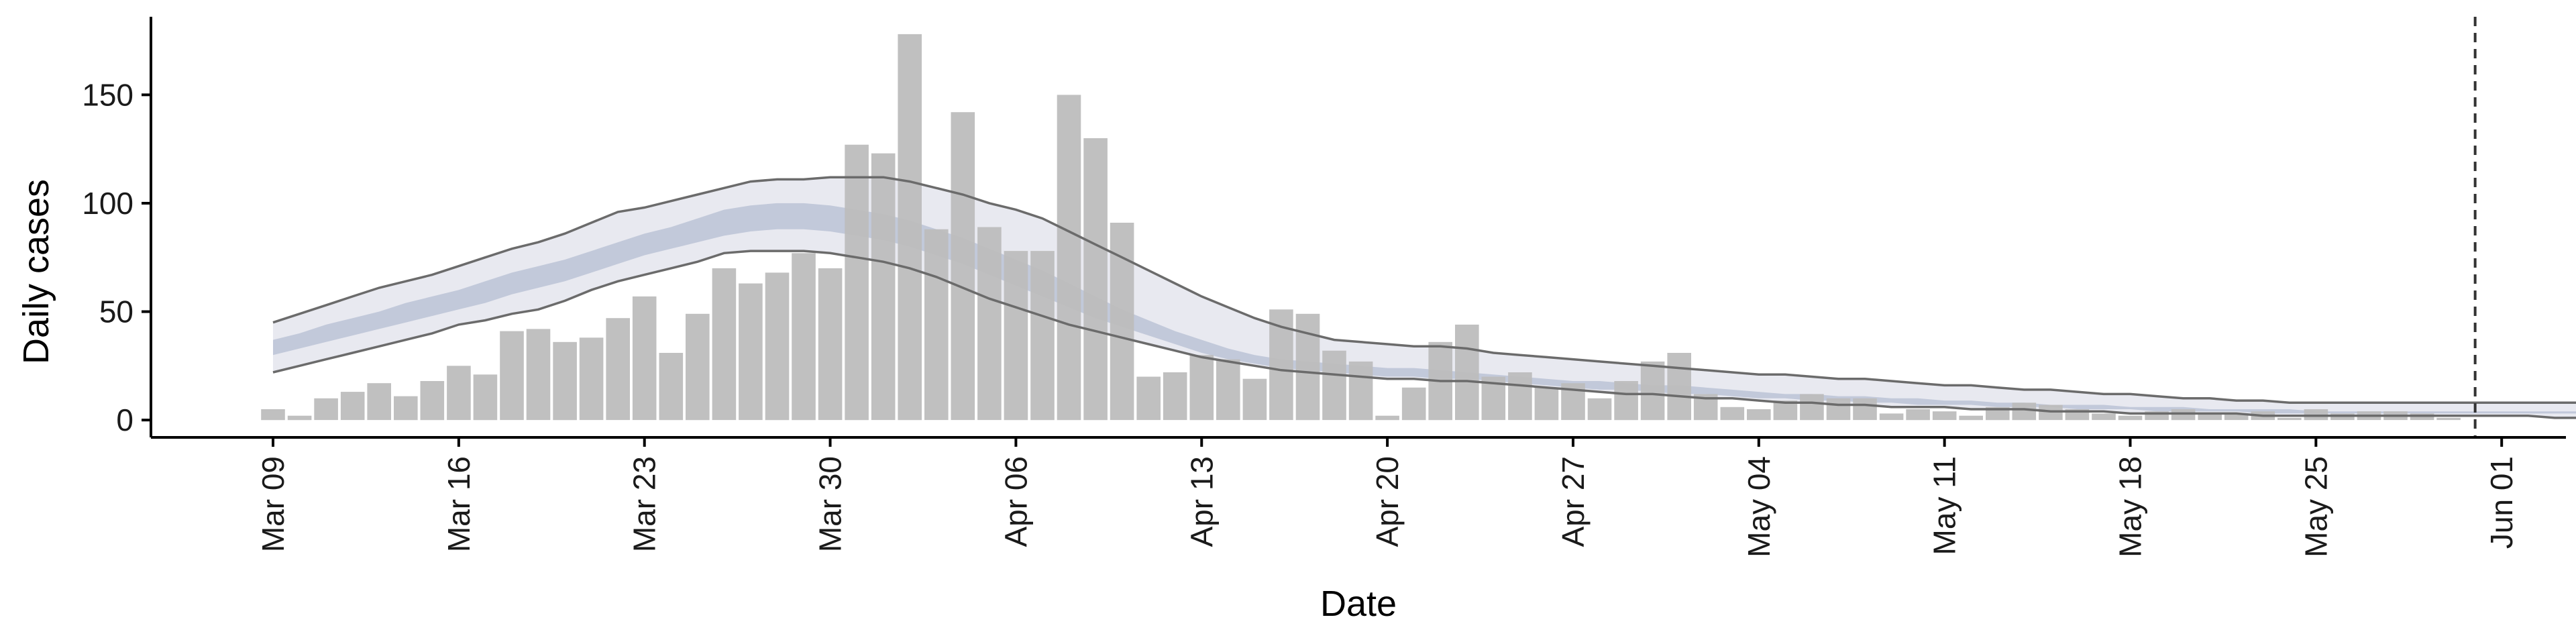 This screenshot has width=2576, height=644. What do you see at coordinates (1758, 506) in the screenshot?
I see `x-tick-label-may-04: May 04` at bounding box center [1758, 506].